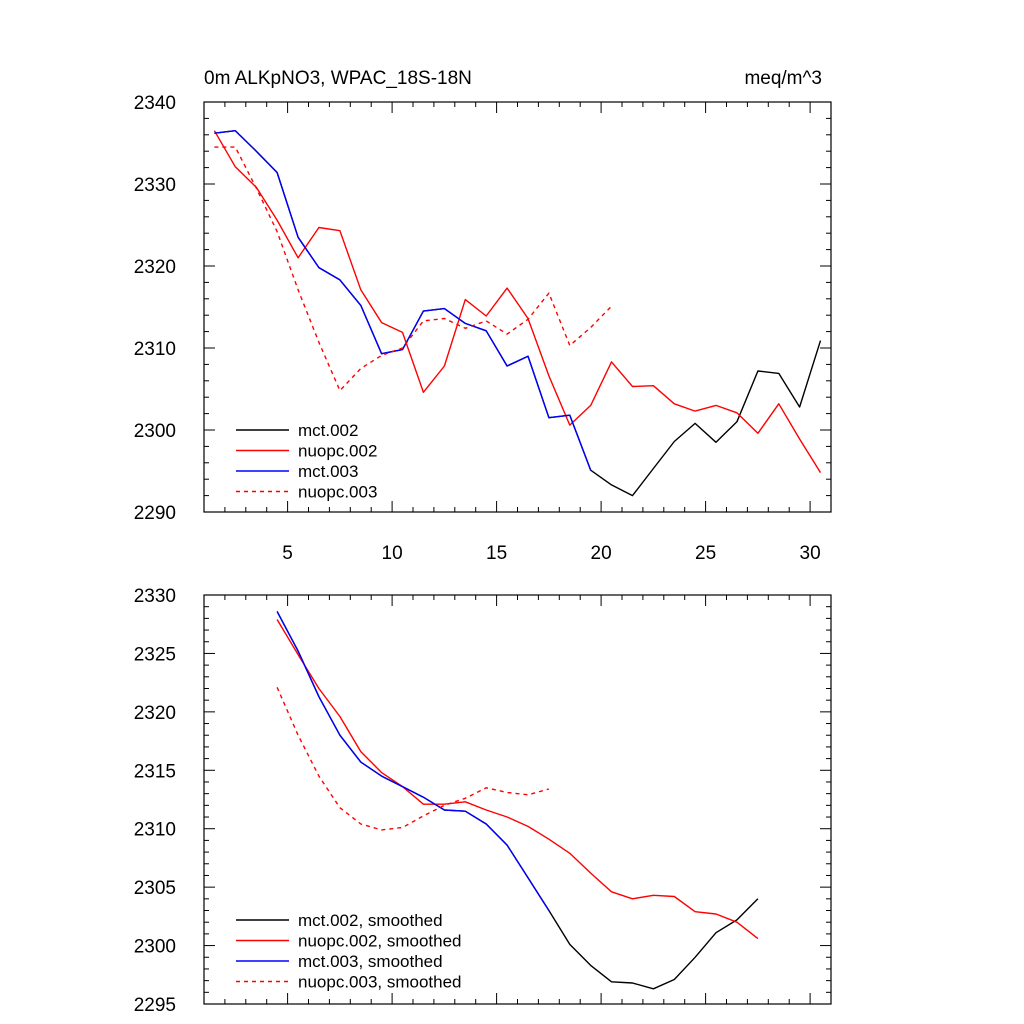 The height and width of the screenshot is (1024, 1024). I want to click on legend-label: mct.003, smoothed, so click(370, 961).